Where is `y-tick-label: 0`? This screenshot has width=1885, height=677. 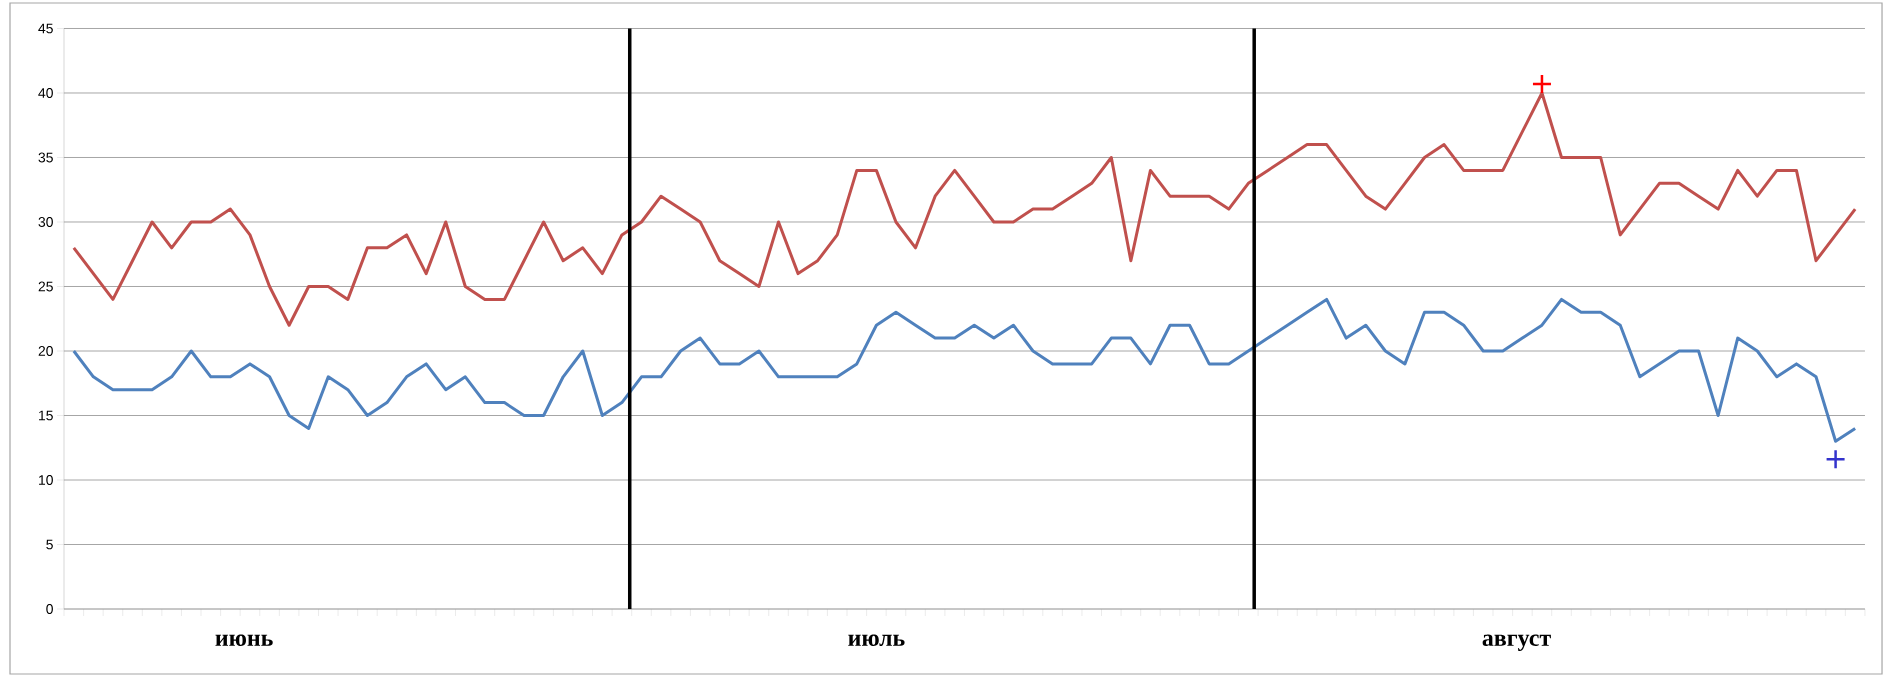 y-tick-label: 0 is located at coordinates (49, 609).